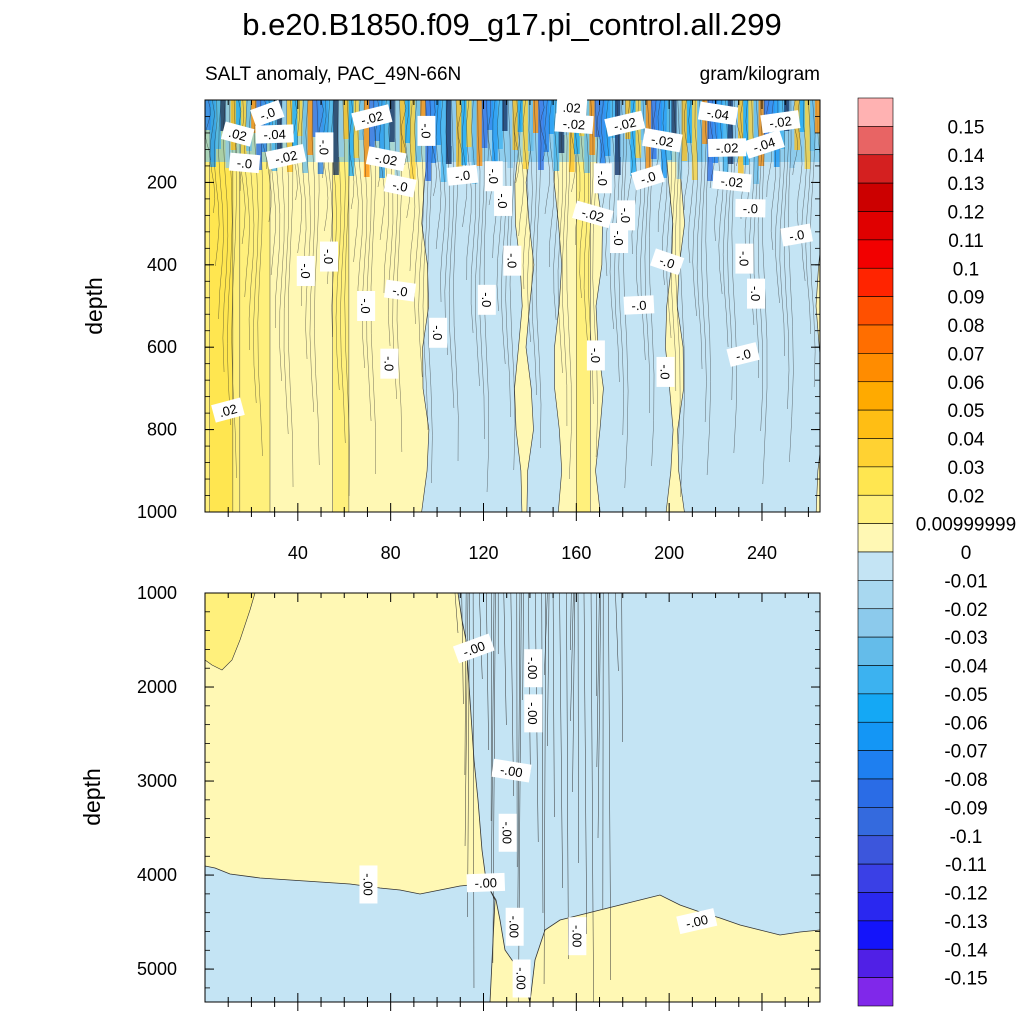  I want to click on colorbar-label: 0.03, so click(966, 468).